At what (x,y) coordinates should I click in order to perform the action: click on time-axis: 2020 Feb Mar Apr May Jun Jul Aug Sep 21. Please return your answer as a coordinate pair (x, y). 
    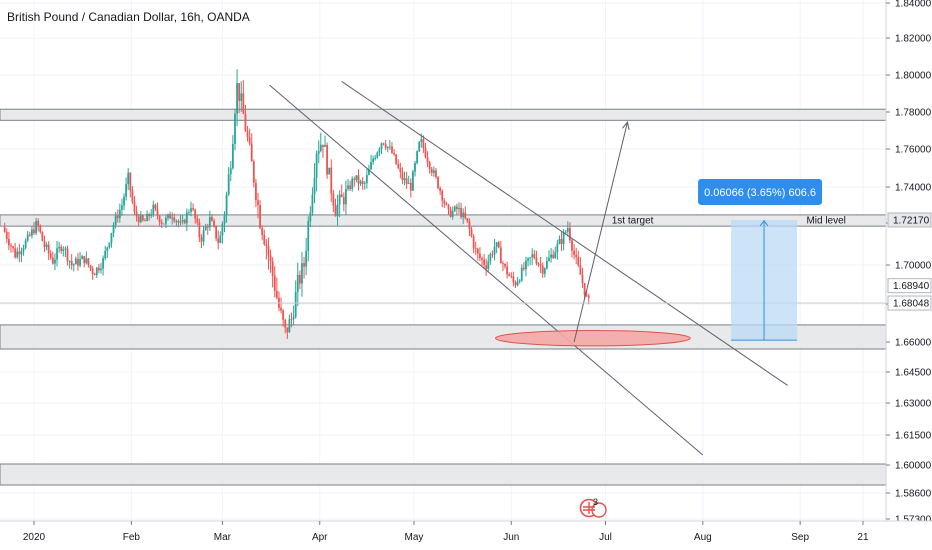
    Looking at the image, I should click on (466, 535).